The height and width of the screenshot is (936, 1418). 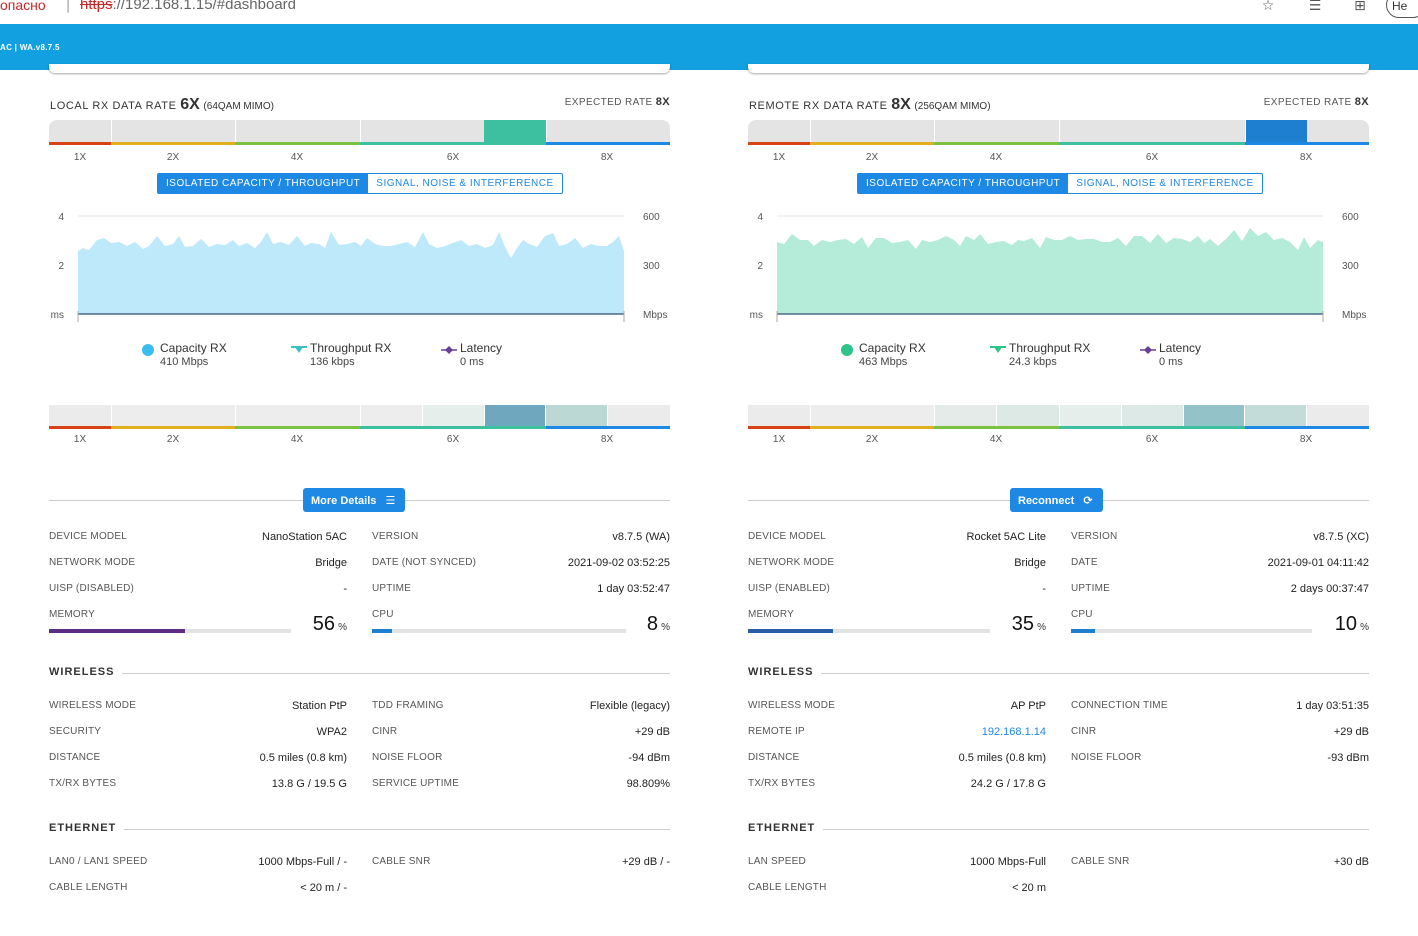 What do you see at coordinates (1040, 354) in the screenshot?
I see `legend-throughput: Throughput RX 24.3 kbps` at bounding box center [1040, 354].